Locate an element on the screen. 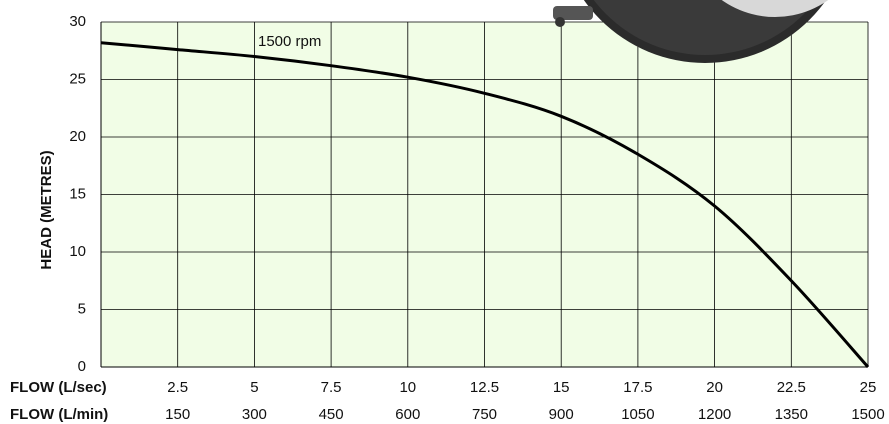 Image resolution: width=889 pixels, height=424 pixels. x2-tick-label: 1350 is located at coordinates (791, 414).